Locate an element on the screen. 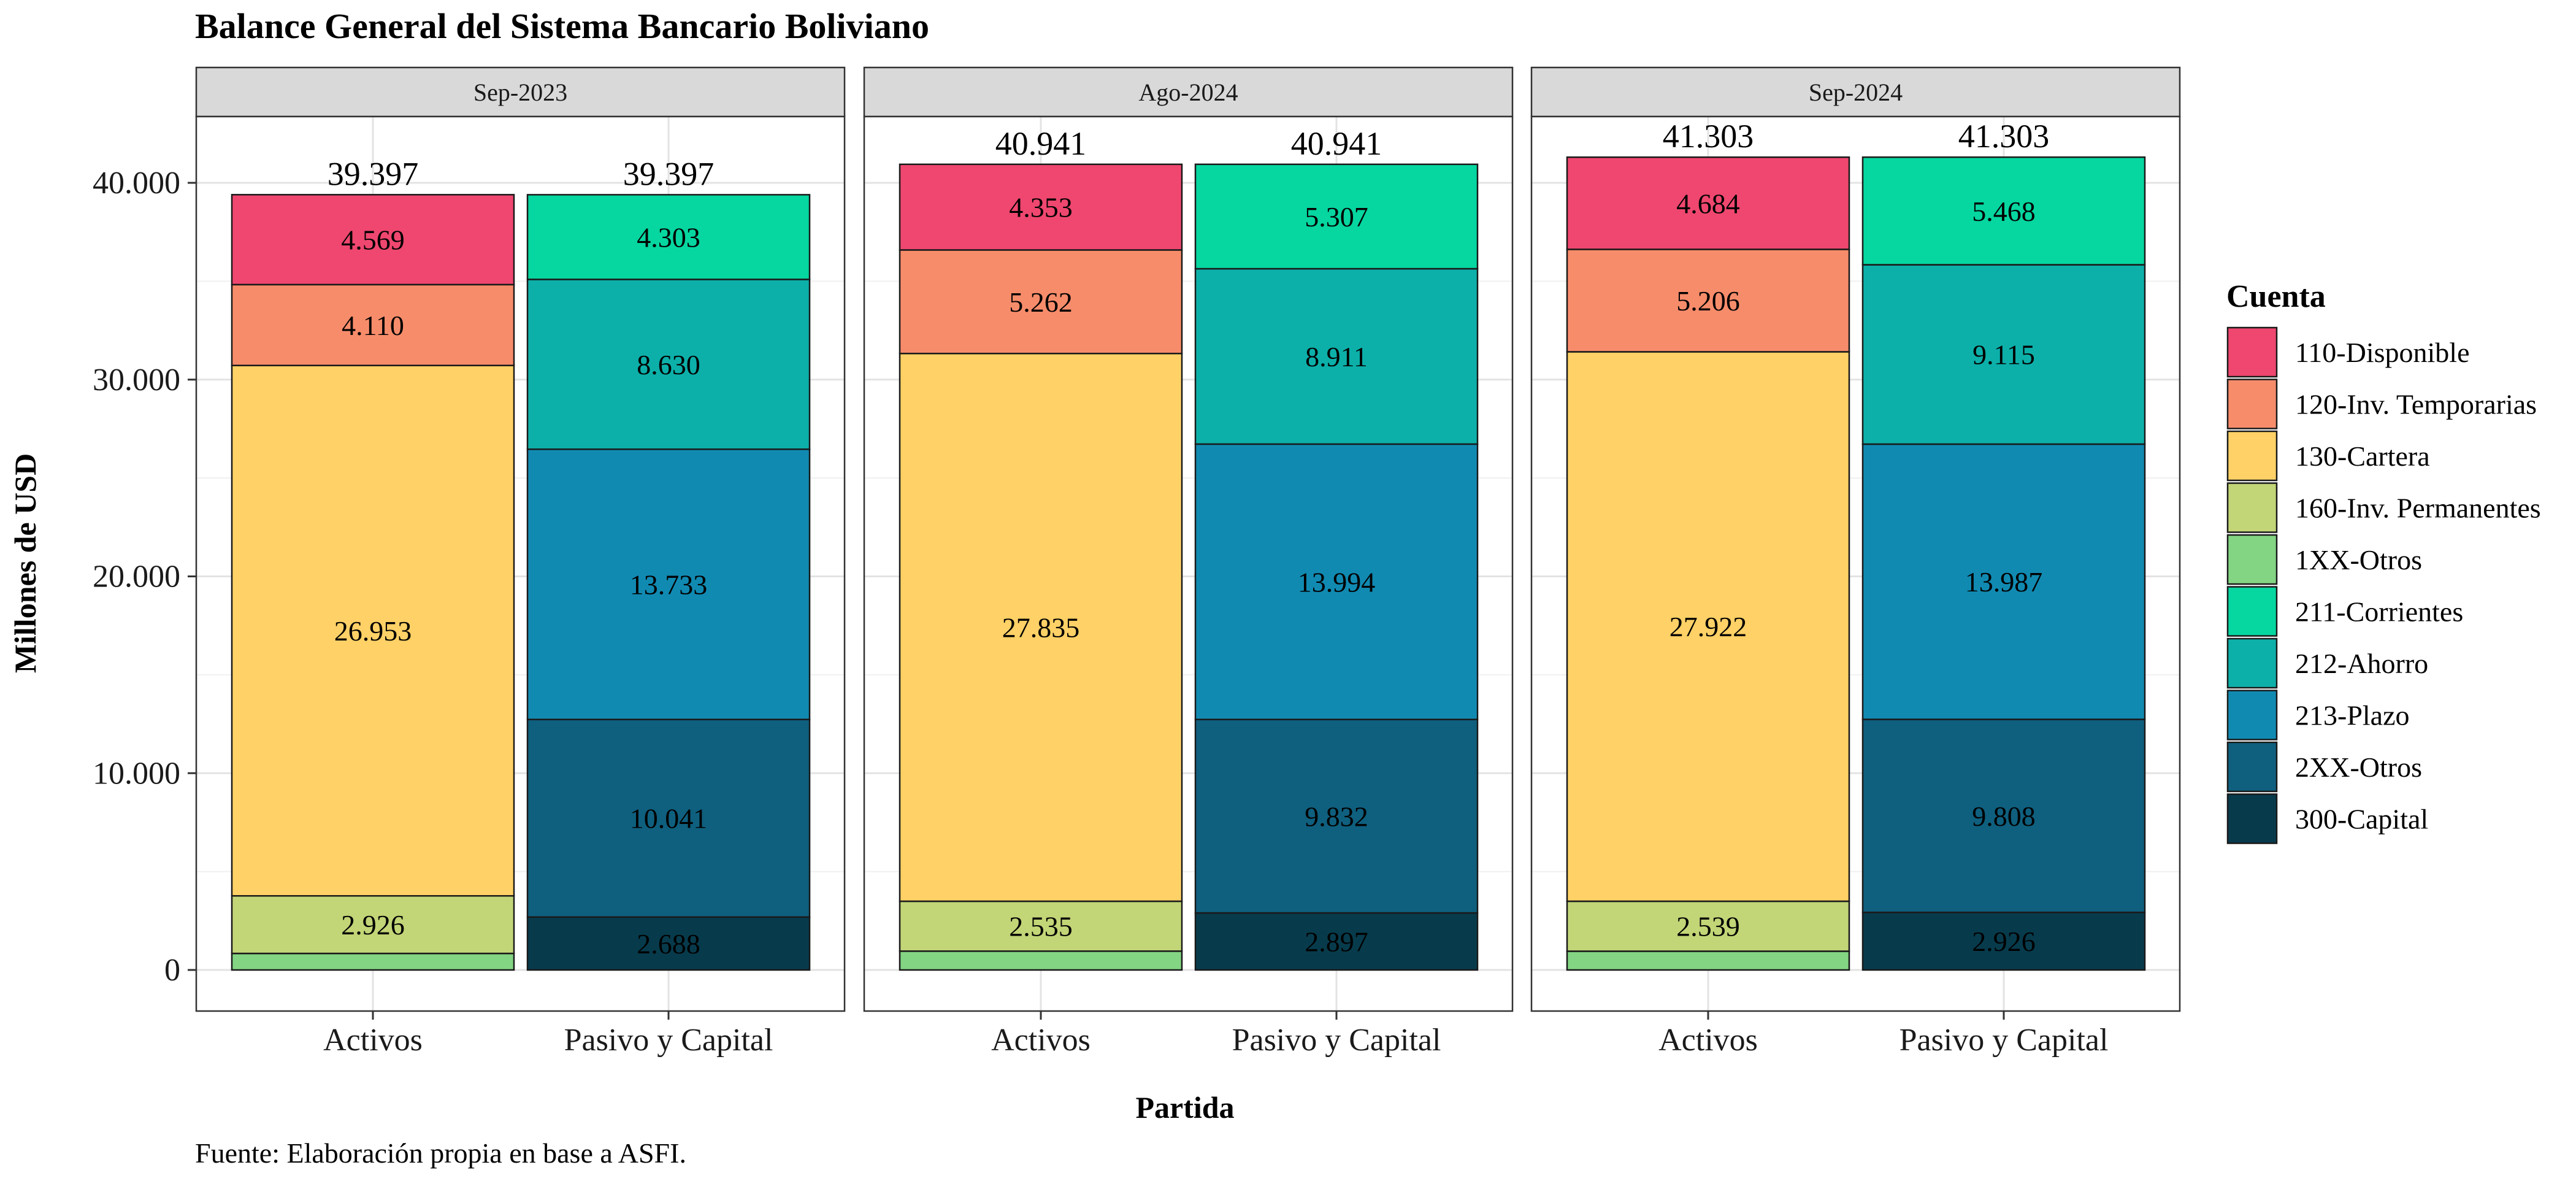 This screenshot has width=2576, height=1181. segment-value-label: 4.353 is located at coordinates (1041, 208).